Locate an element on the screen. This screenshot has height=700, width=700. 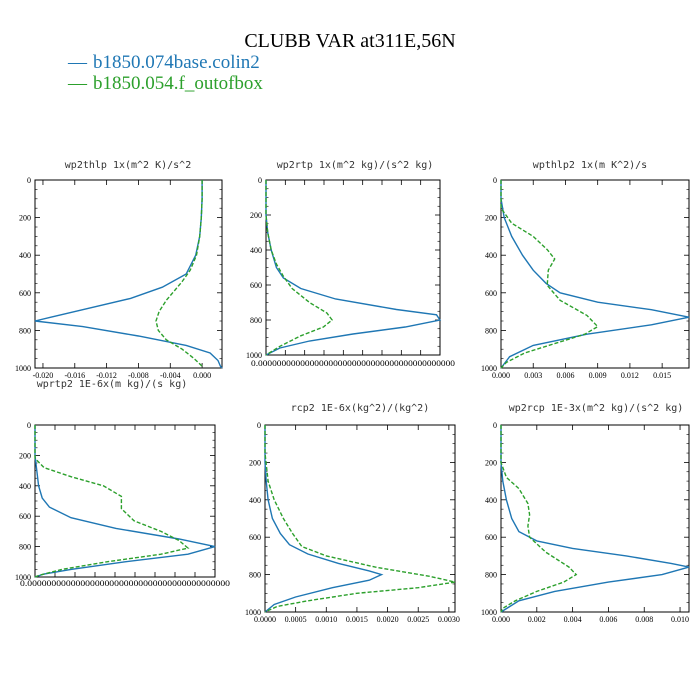
x-tick-label: 0.012 is located at coordinates (630, 375).